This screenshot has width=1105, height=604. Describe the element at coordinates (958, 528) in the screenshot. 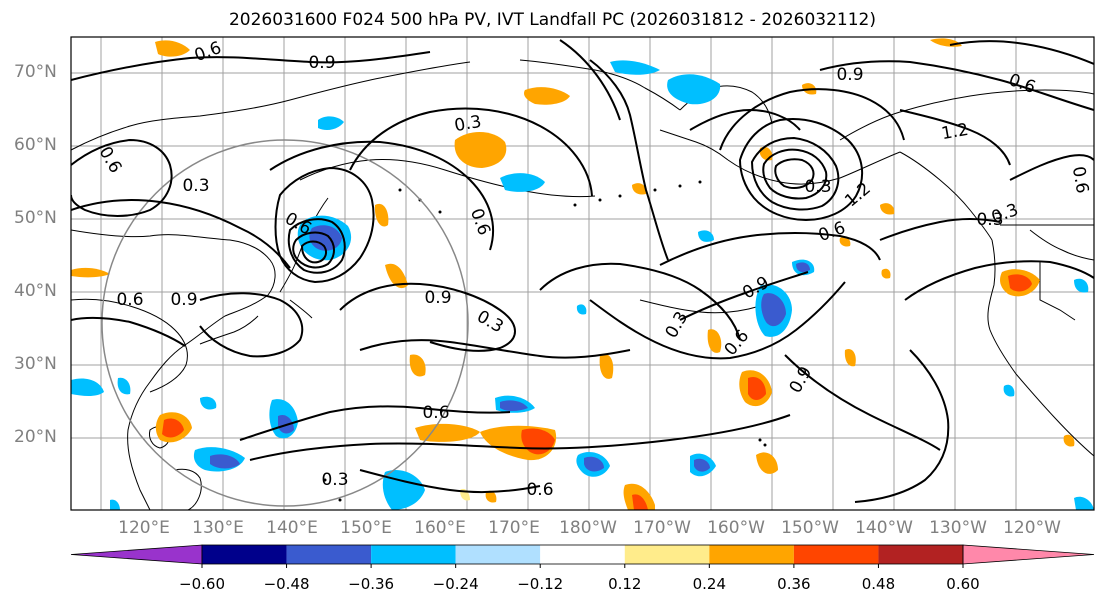

I see `longitude-label: 130°W` at that location.